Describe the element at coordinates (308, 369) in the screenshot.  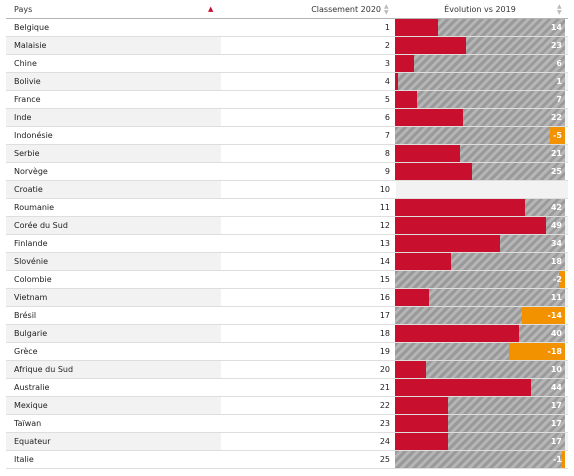
I see `rank-cell: 20` at that location.